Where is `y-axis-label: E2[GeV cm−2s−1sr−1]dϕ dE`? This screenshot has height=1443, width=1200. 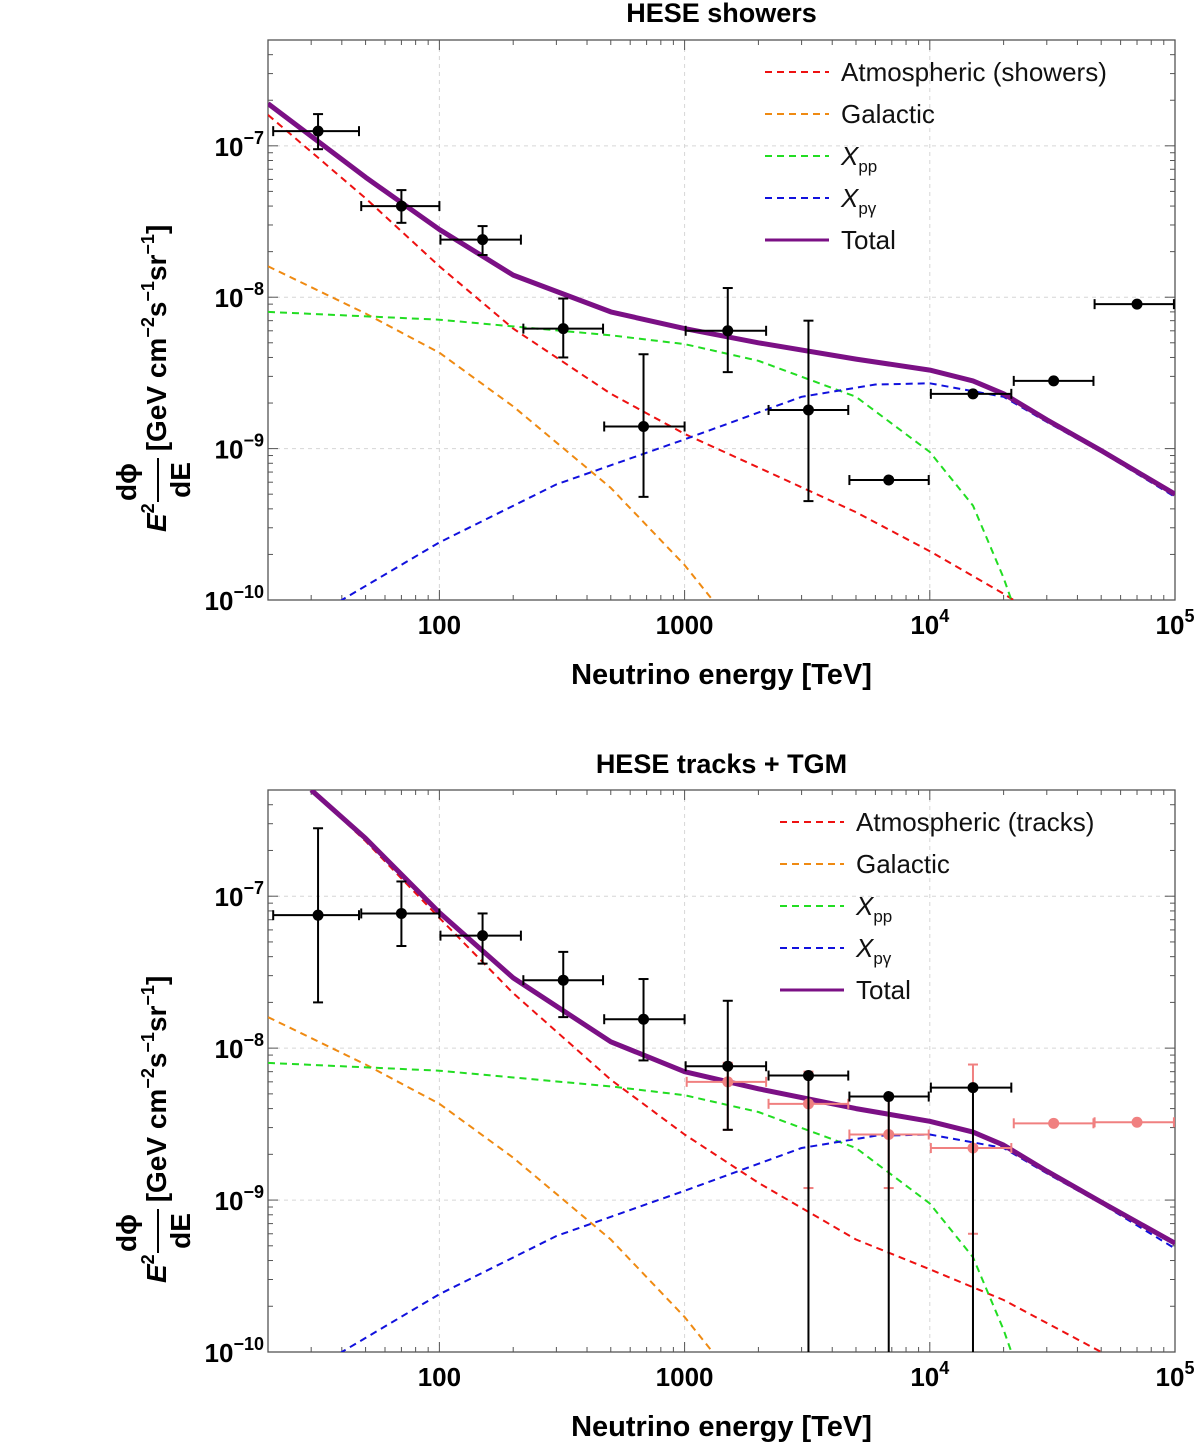
y-axis-label: E2[GeV cm−2s−1sr−1]dϕ dE is located at coordinates (153, 1129).